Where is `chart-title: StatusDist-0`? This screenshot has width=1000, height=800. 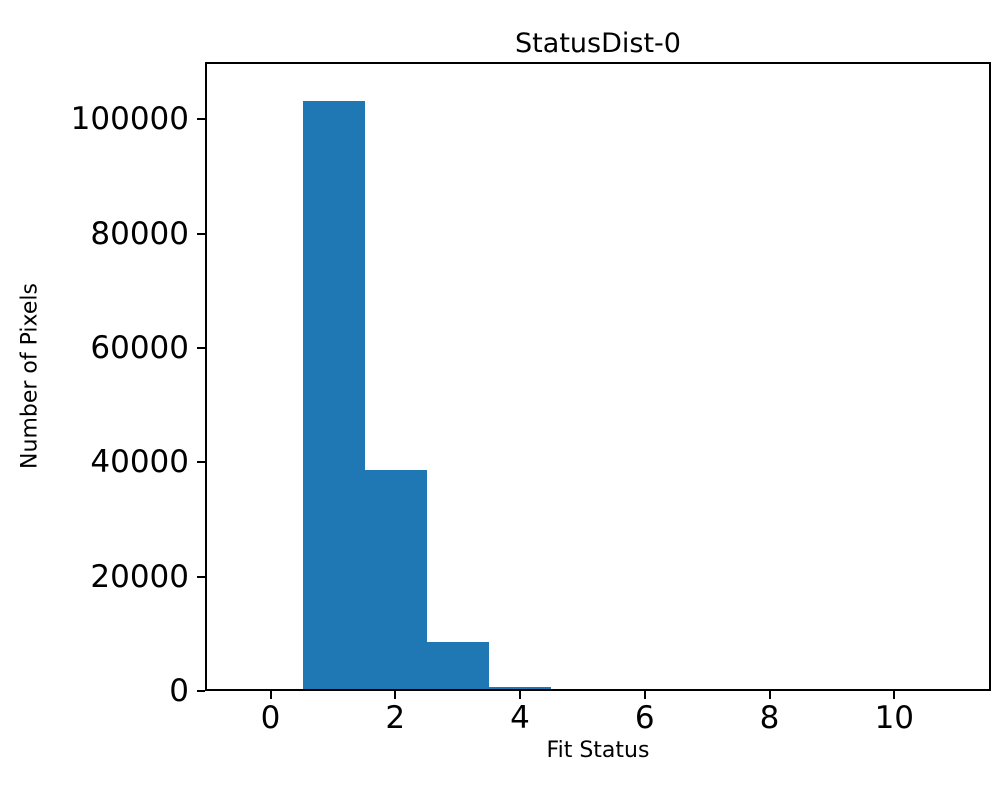 chart-title: StatusDist-0 is located at coordinates (598, 43).